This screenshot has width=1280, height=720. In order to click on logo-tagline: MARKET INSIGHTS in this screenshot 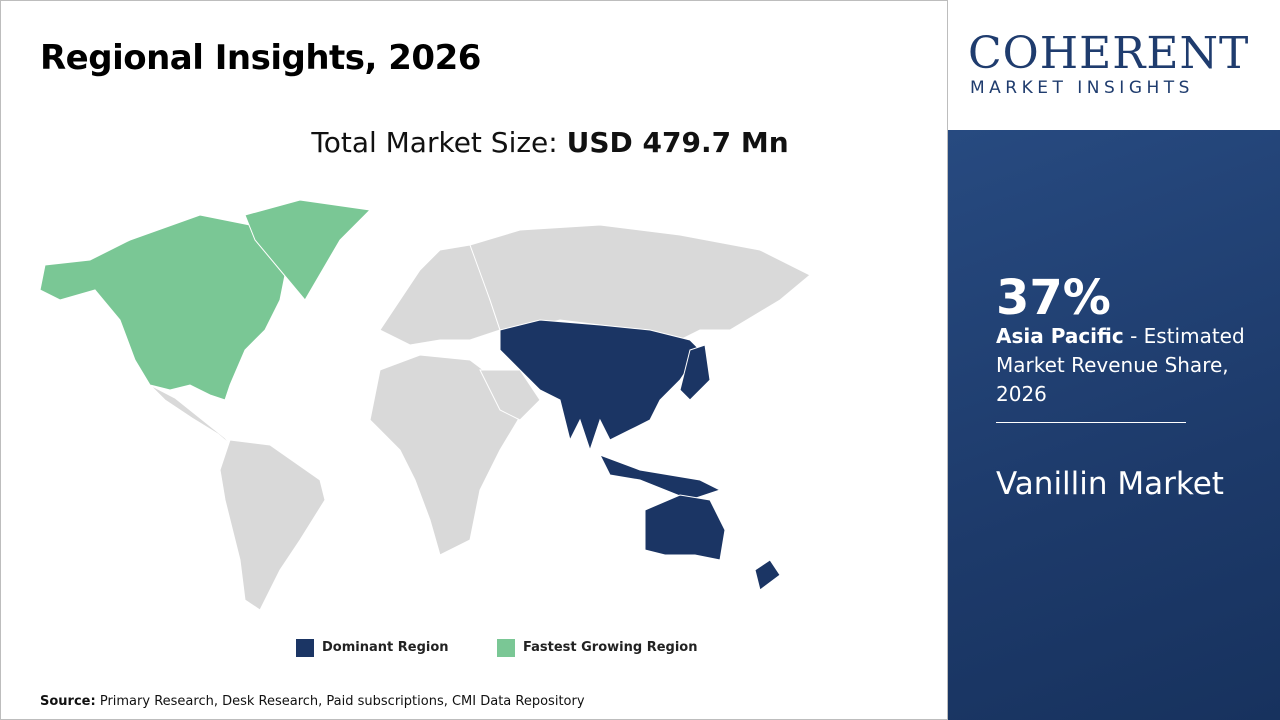, I will do `click(1082, 88)`.